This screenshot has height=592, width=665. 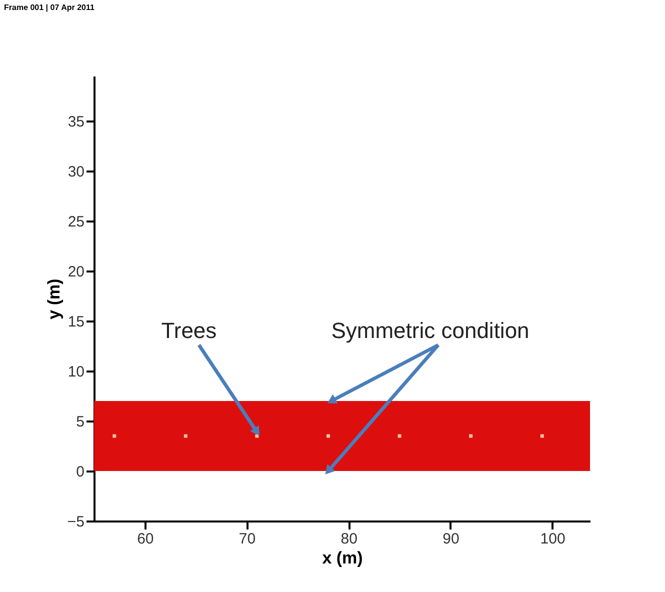 What do you see at coordinates (430, 330) in the screenshot?
I see `annotation: Symmetric condition` at bounding box center [430, 330].